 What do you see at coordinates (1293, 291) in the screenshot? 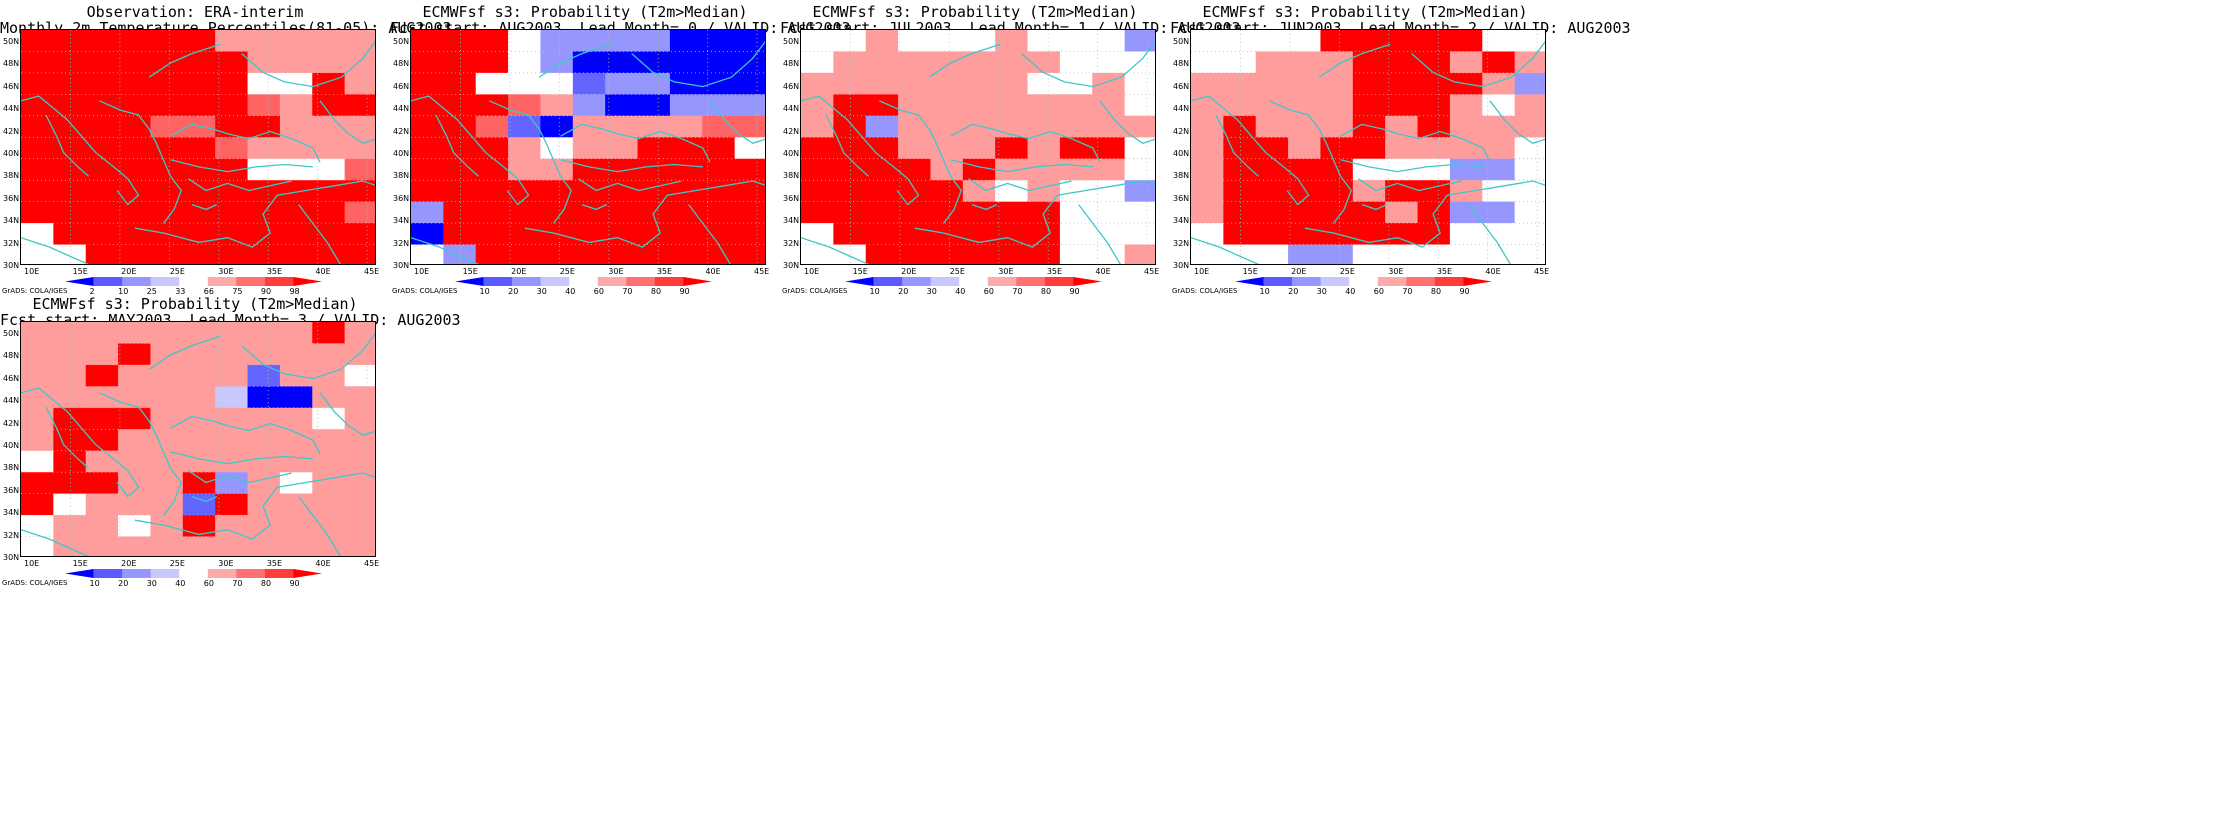
I see `colorbar-label: 20` at bounding box center [1293, 291].